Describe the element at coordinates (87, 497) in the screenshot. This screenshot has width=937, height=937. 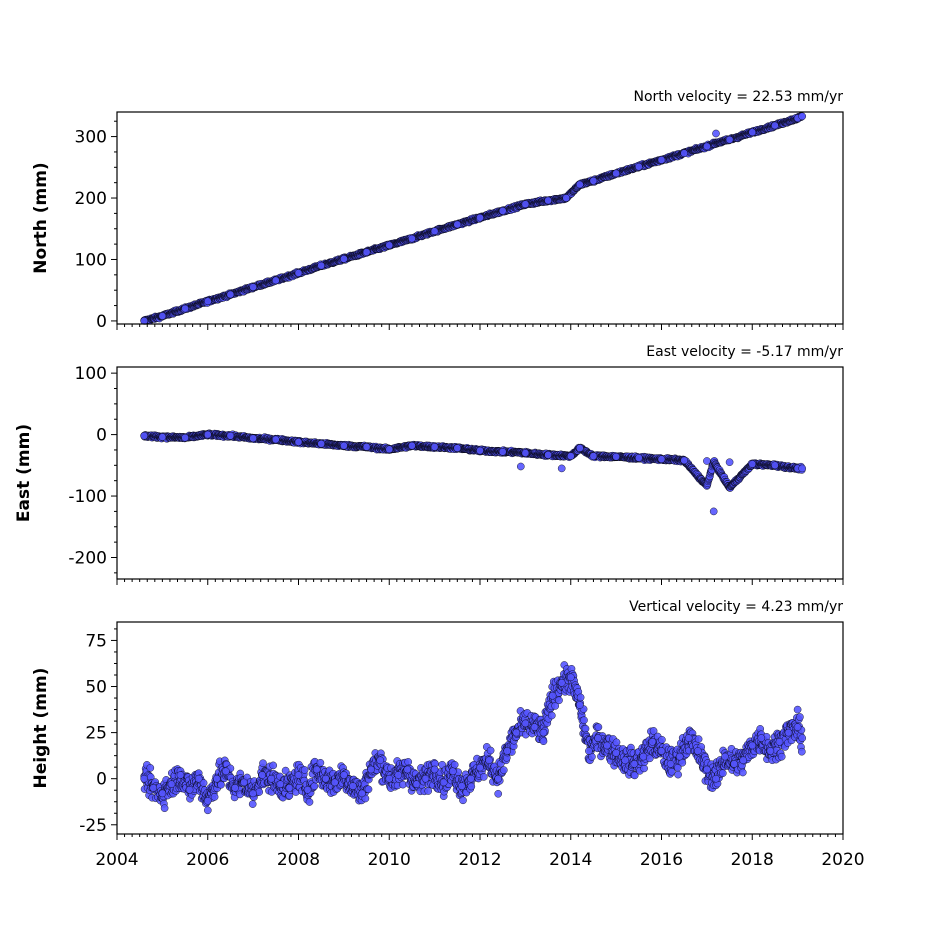
I see `y-tick-label: -100` at that location.